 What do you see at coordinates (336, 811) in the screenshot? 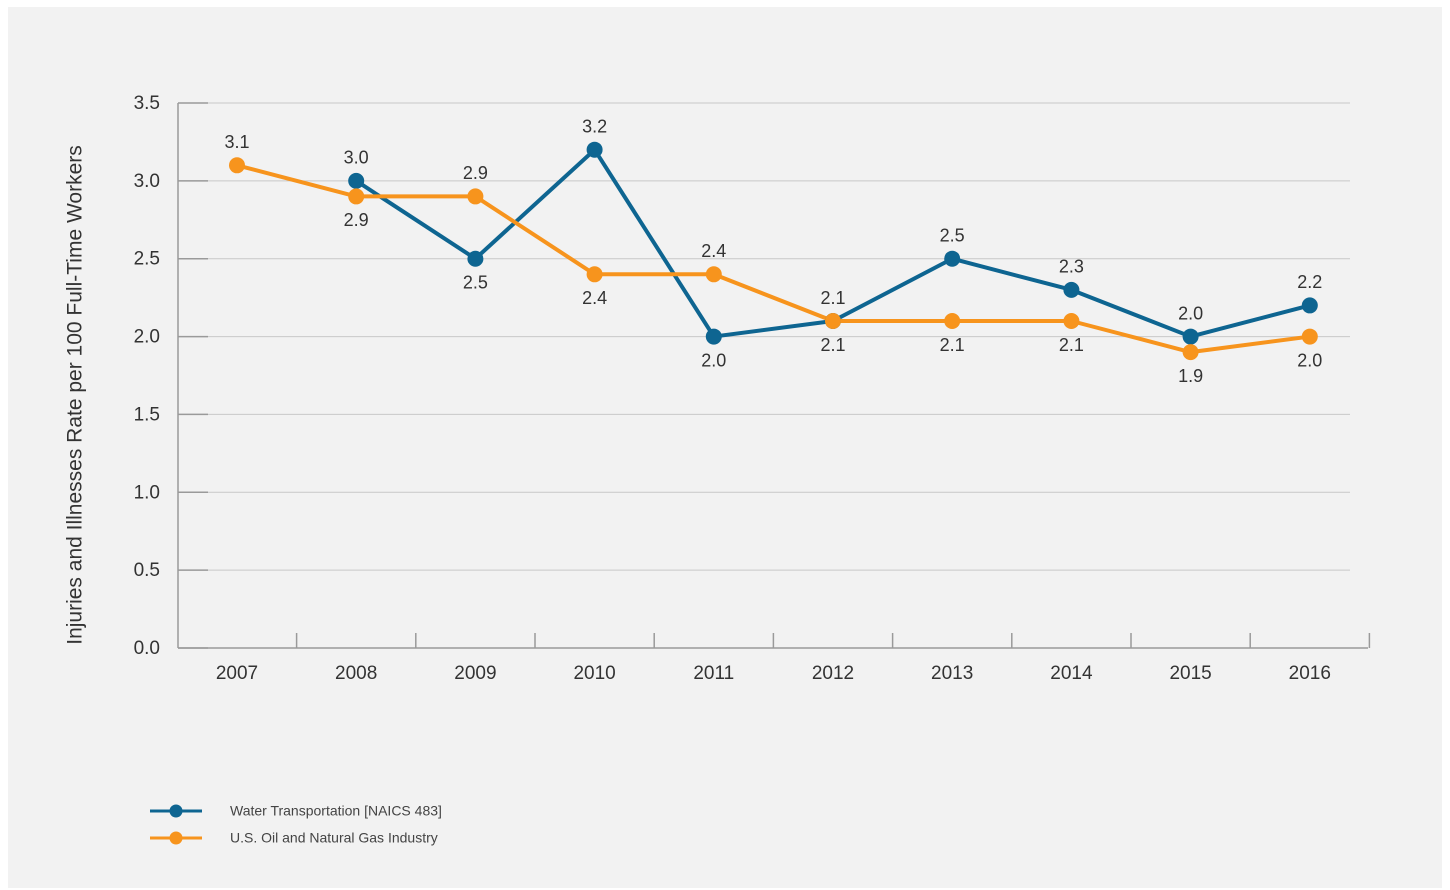
I see `legend-label-1: Water Transportation [NAICS 483]` at bounding box center [336, 811].